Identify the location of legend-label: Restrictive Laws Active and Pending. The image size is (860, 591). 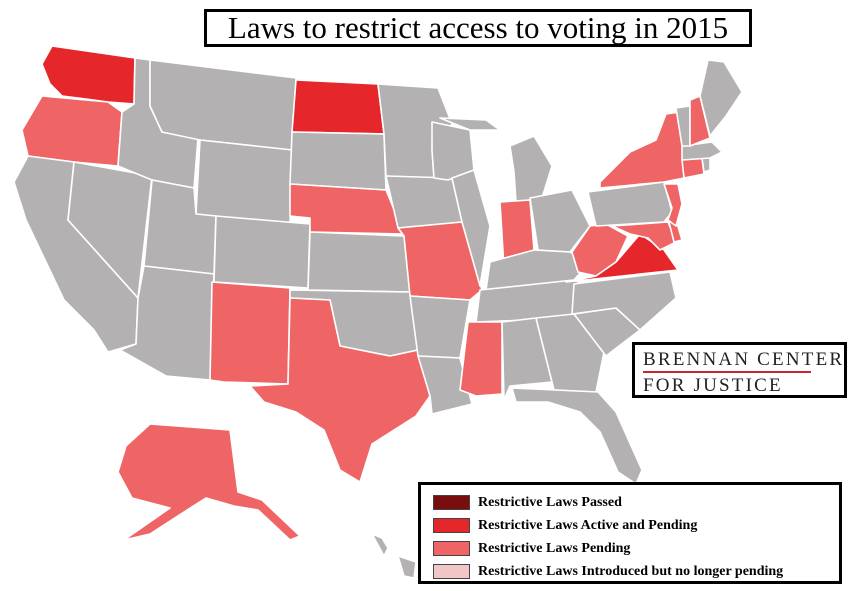
(588, 525).